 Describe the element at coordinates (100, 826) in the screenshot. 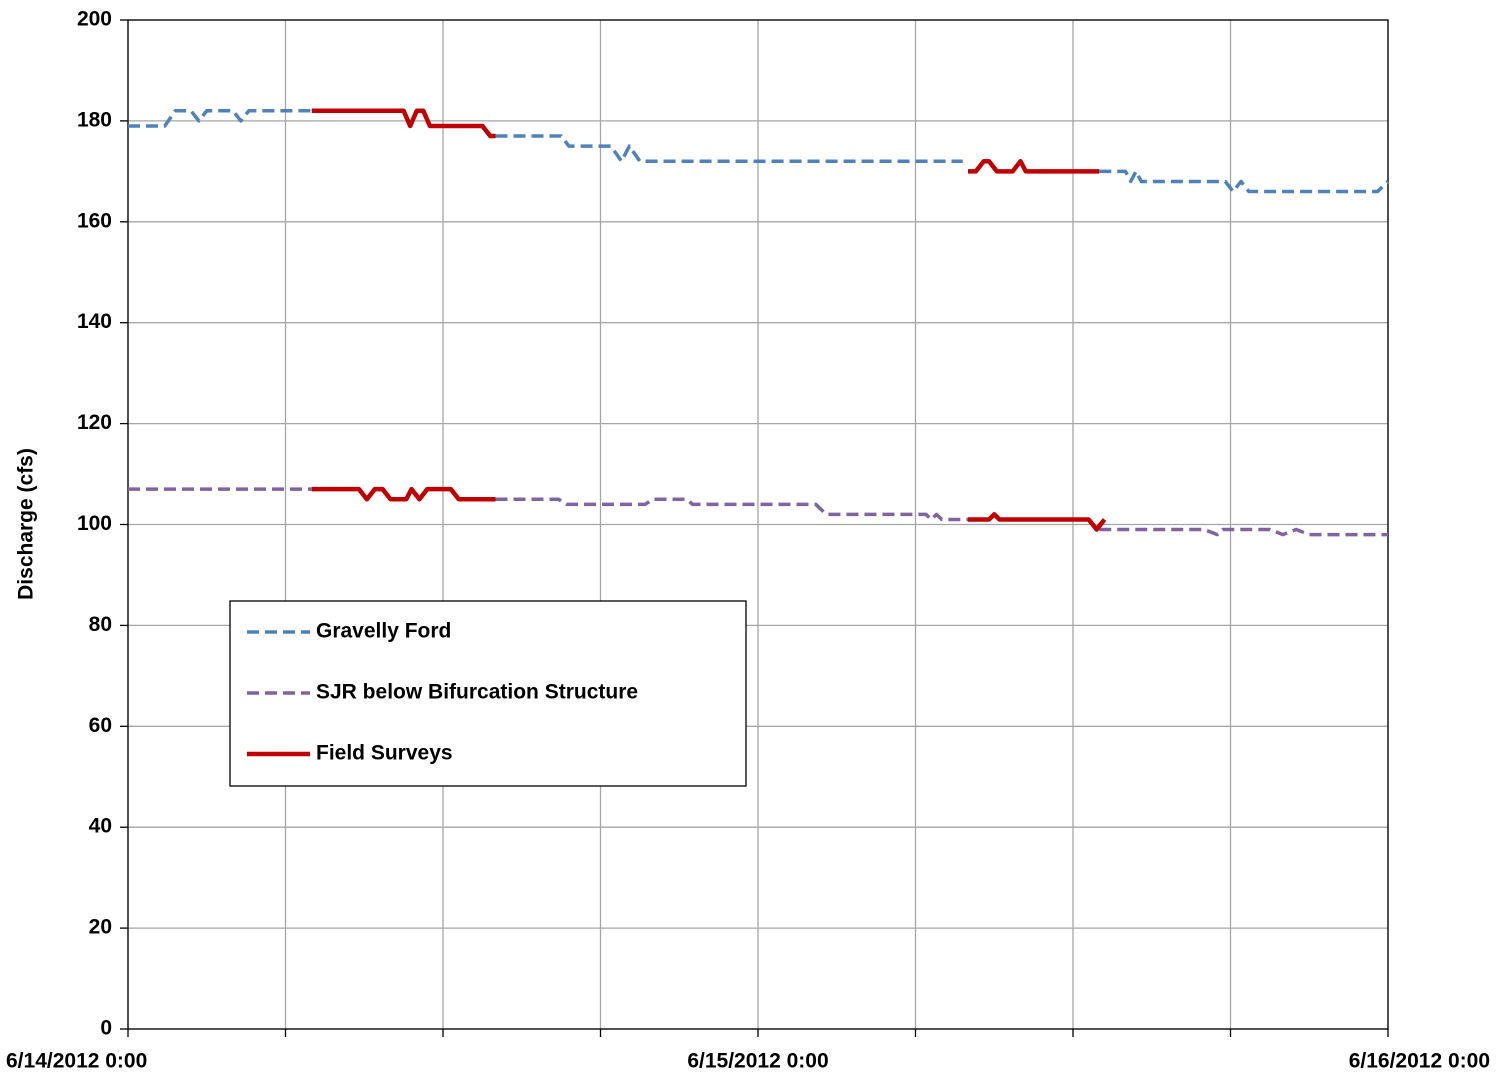

I see `y-tick-label: 40` at that location.